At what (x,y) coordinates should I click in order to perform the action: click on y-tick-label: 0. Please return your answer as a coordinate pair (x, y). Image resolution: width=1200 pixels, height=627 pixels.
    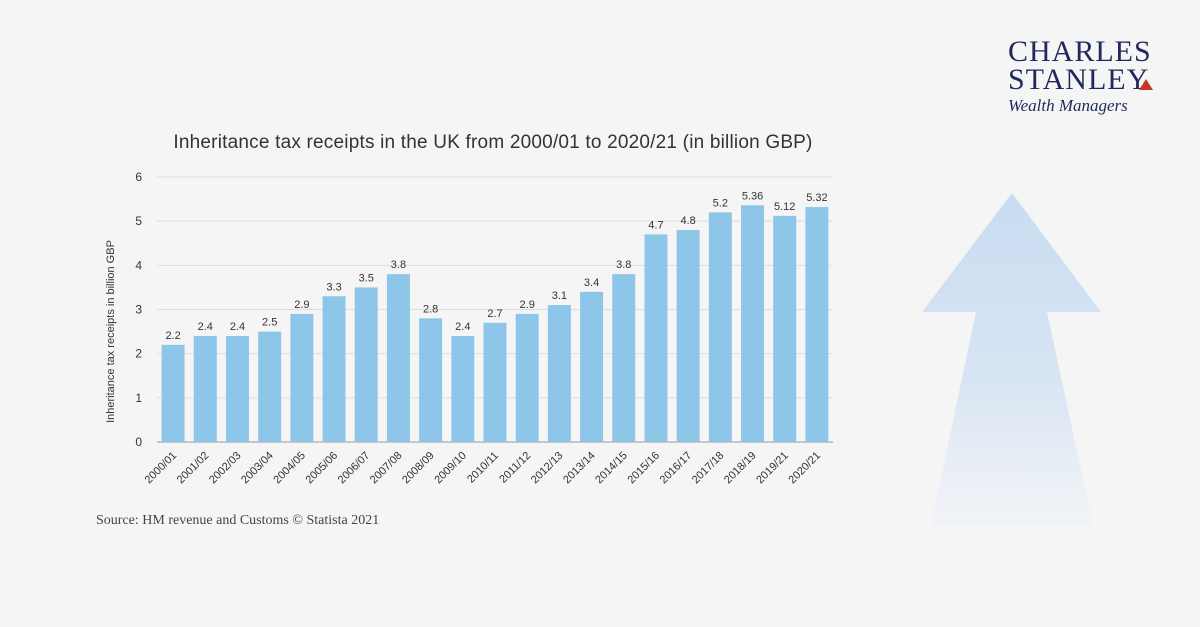
    Looking at the image, I should click on (138, 442).